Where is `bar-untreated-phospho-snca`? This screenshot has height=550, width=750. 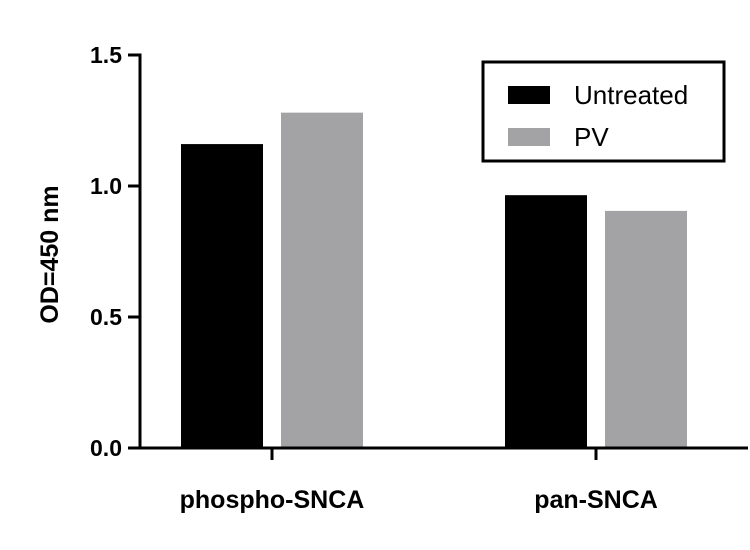
bar-untreated-phospho-snca is located at coordinates (222, 296).